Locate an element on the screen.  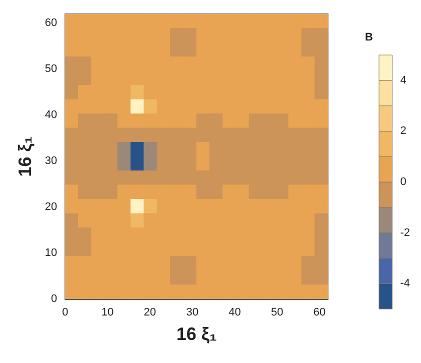
color-bar-label: 0 is located at coordinates (403, 182).